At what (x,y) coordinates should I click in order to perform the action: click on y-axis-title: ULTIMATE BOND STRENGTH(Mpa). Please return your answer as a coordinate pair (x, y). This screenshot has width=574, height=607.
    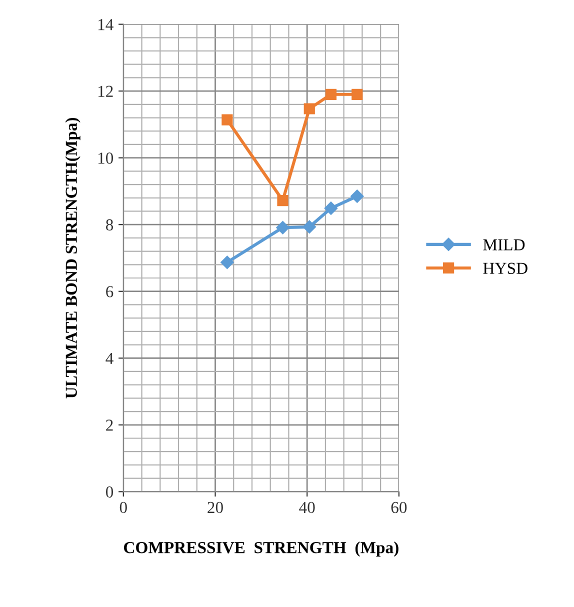
    Looking at the image, I should click on (72, 258).